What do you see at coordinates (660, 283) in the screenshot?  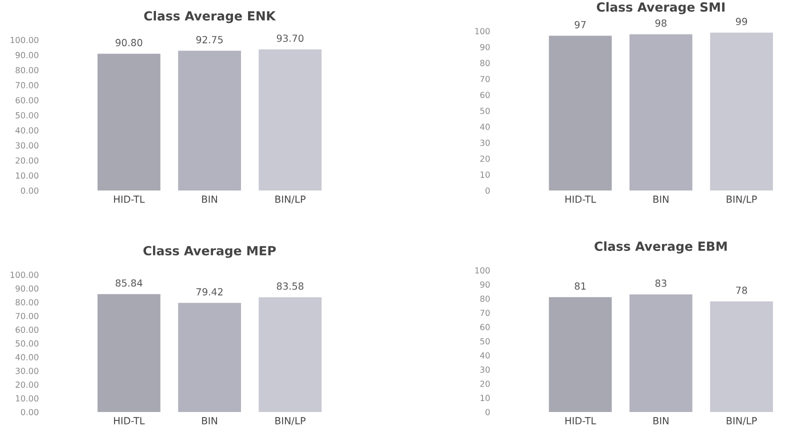 I see `data-label: 83` at bounding box center [660, 283].